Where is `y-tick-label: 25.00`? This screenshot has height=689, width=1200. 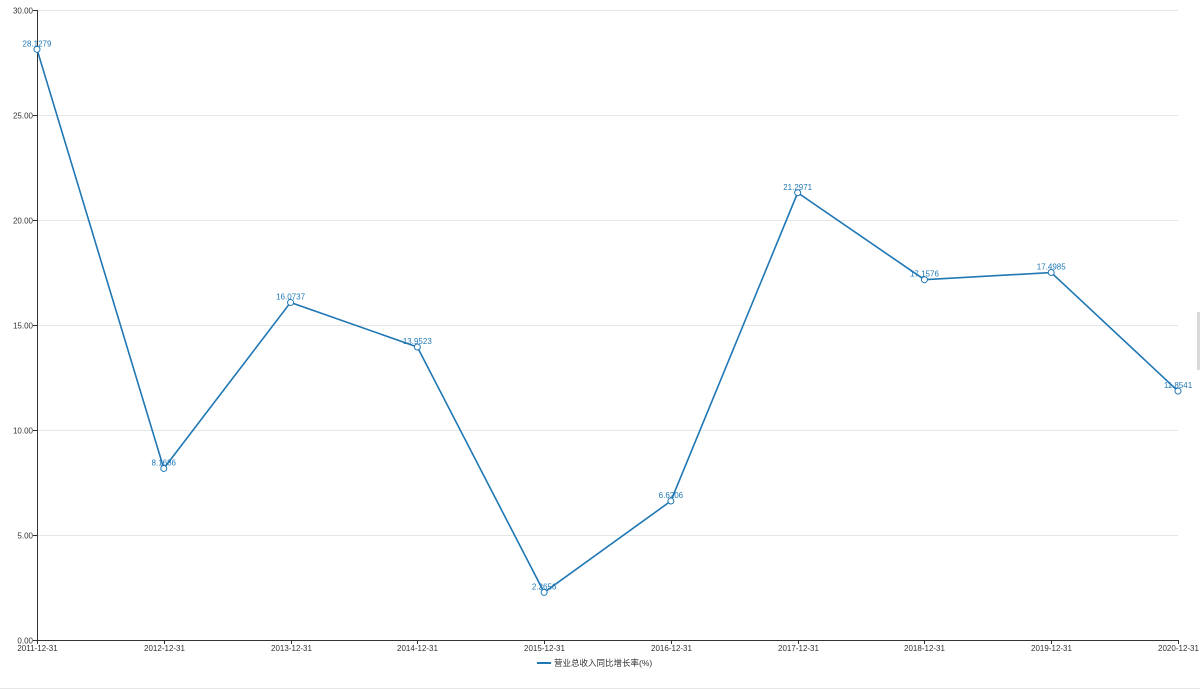 y-tick-label: 25.00 is located at coordinates (23, 116).